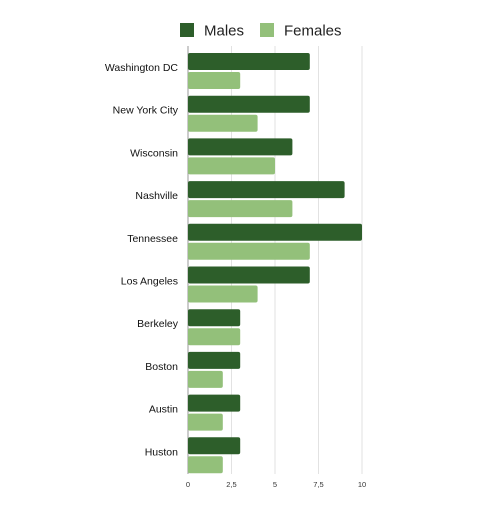 The image size is (477, 512). I want to click on category-label: Boston, so click(161, 367).